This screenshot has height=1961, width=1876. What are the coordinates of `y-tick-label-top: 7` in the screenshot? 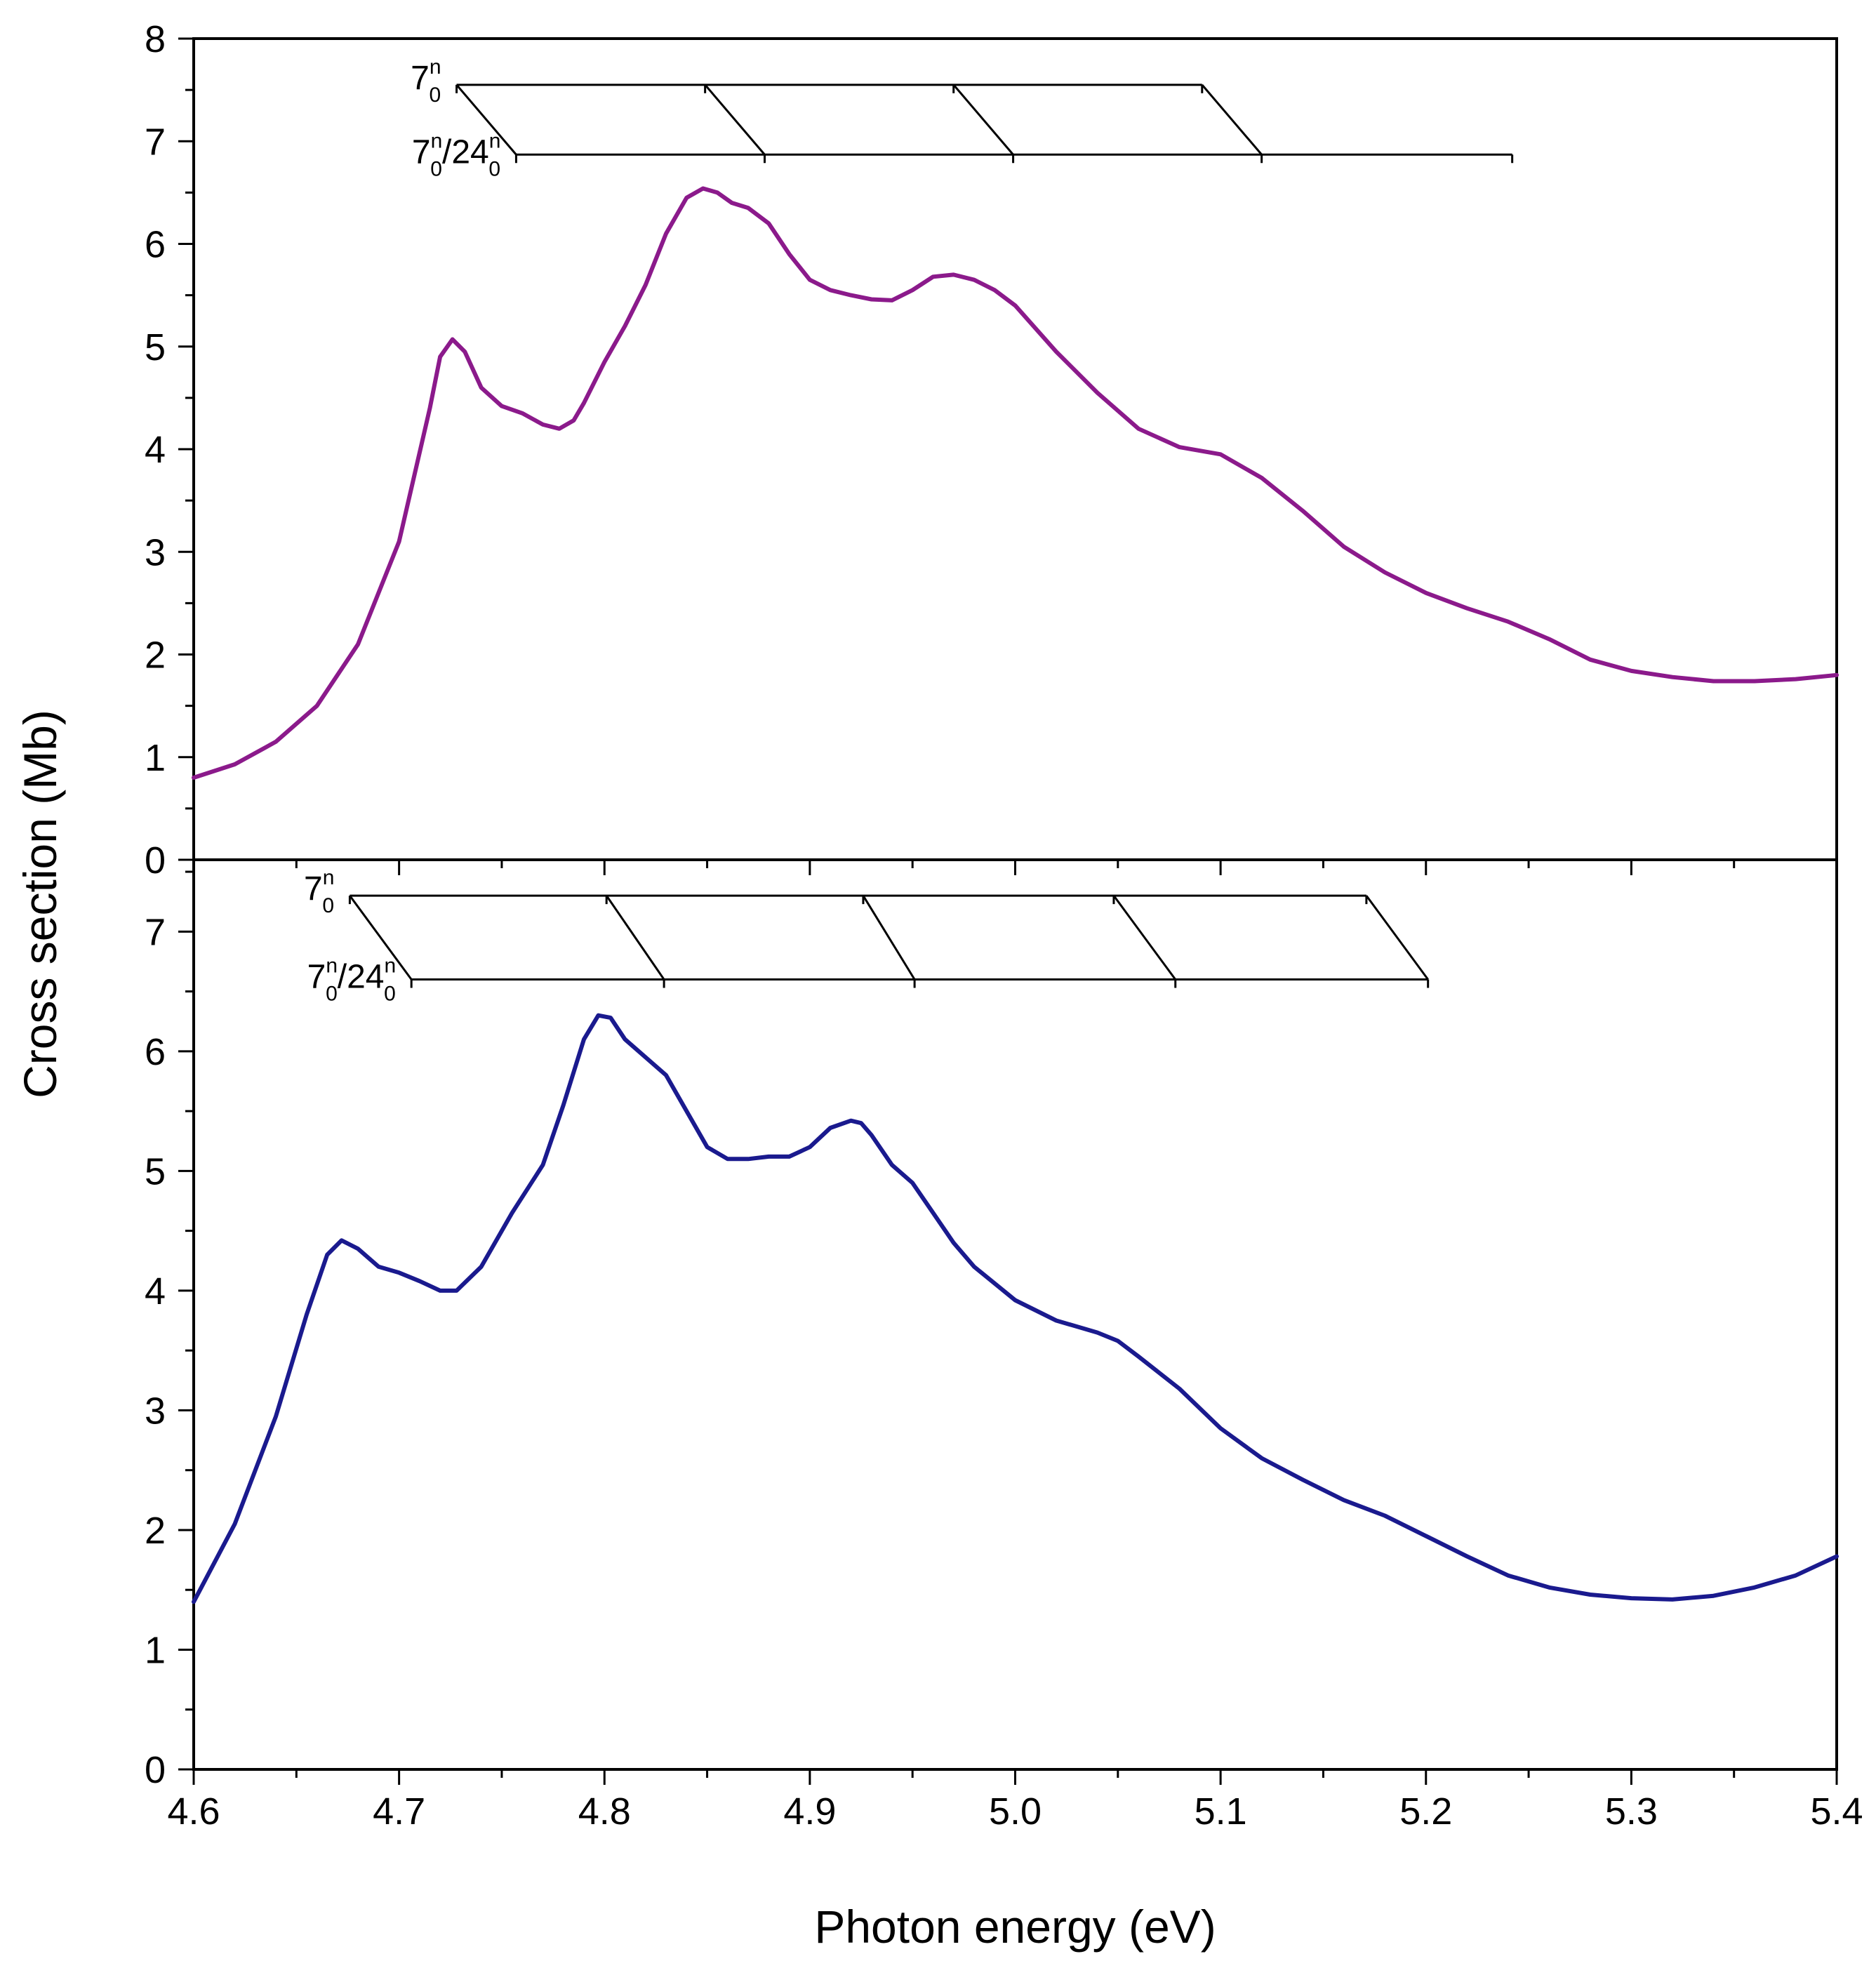 It's located at (155, 142).